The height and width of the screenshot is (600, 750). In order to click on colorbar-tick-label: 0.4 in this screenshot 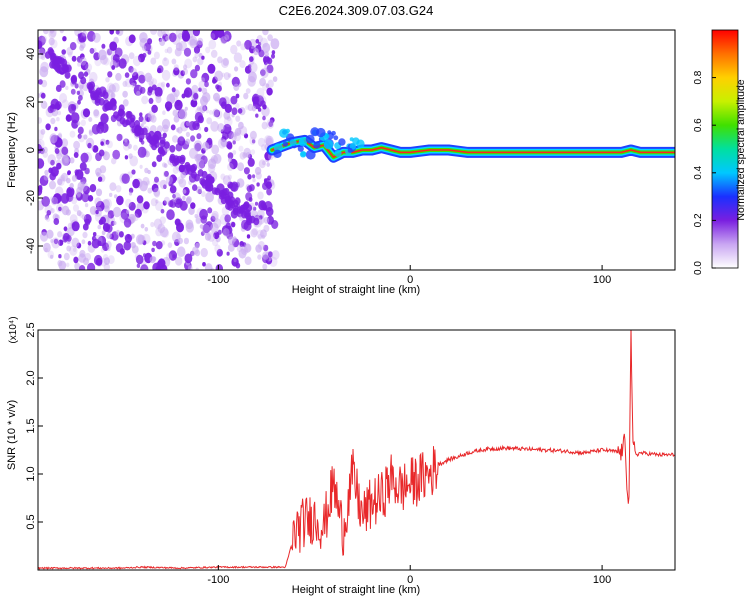, I will do `click(698, 172)`.